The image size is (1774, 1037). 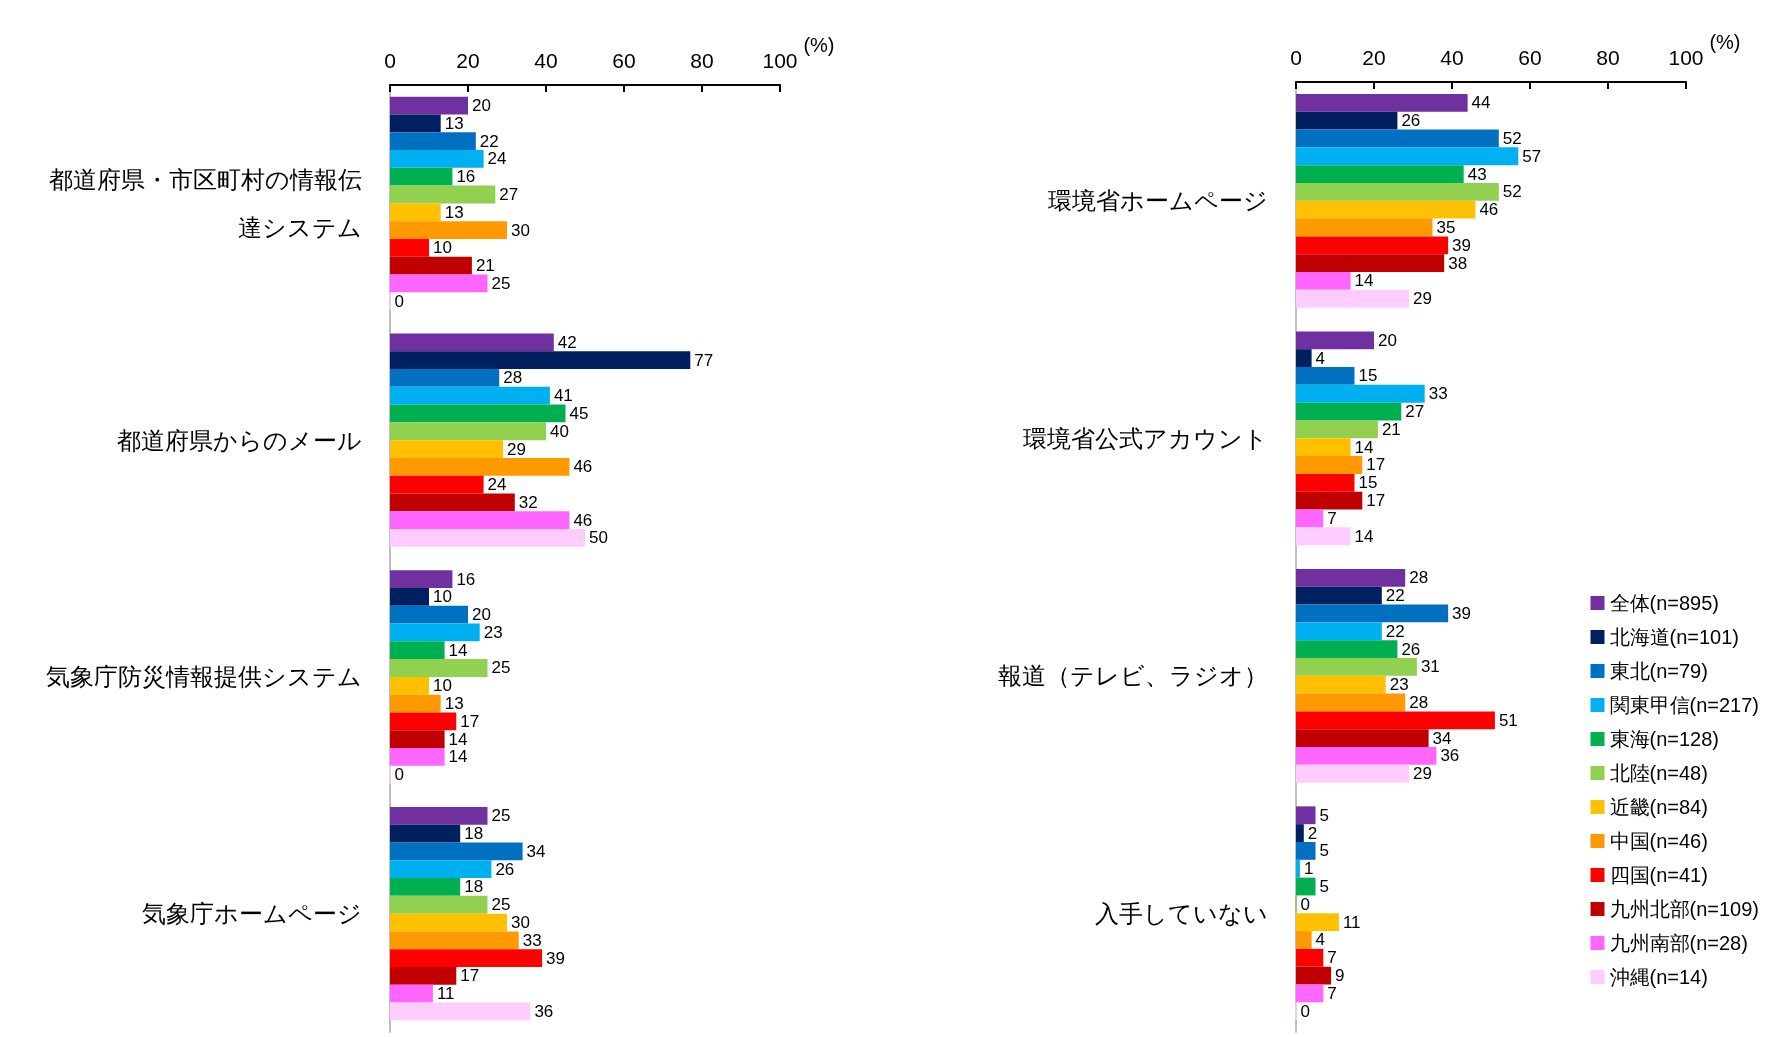 What do you see at coordinates (1684, 705) in the screenshot?
I see `legend-label: 関東甲信(n=217)` at bounding box center [1684, 705].